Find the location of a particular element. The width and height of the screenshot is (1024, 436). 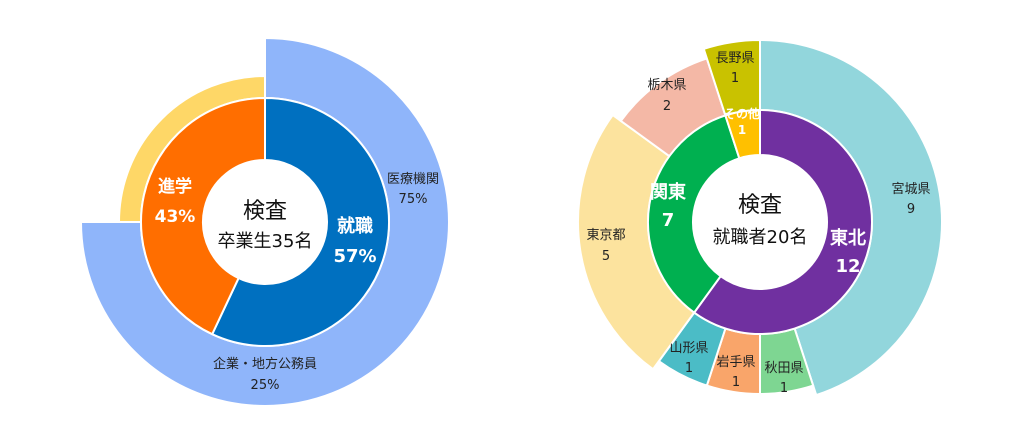

graduates-center-hole is located at coordinates (265, 222).